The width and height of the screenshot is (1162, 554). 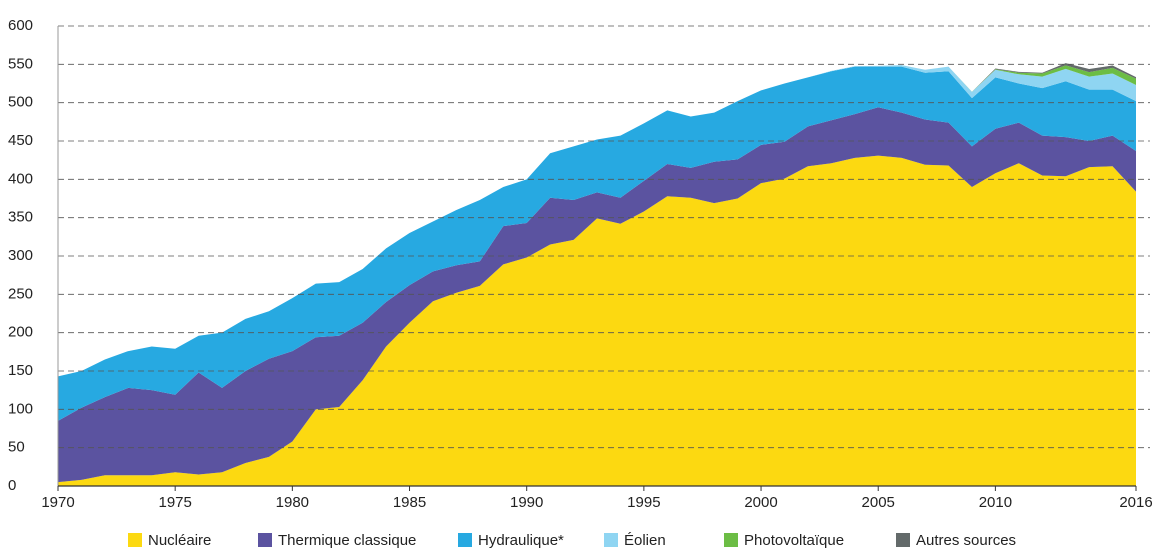 What do you see at coordinates (966, 540) in the screenshot?
I see `legend-label: Autres sources` at bounding box center [966, 540].